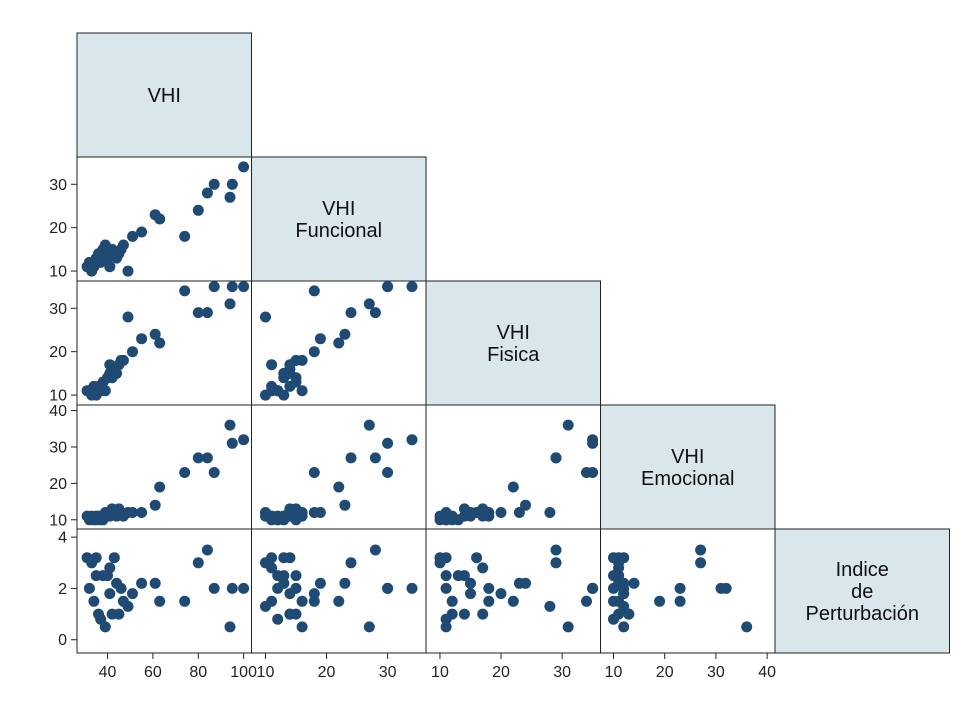 This screenshot has height=706, width=961. What do you see at coordinates (513, 467) in the screenshot?
I see `scatter-cell-emocional-vs-fisica` at bounding box center [513, 467].